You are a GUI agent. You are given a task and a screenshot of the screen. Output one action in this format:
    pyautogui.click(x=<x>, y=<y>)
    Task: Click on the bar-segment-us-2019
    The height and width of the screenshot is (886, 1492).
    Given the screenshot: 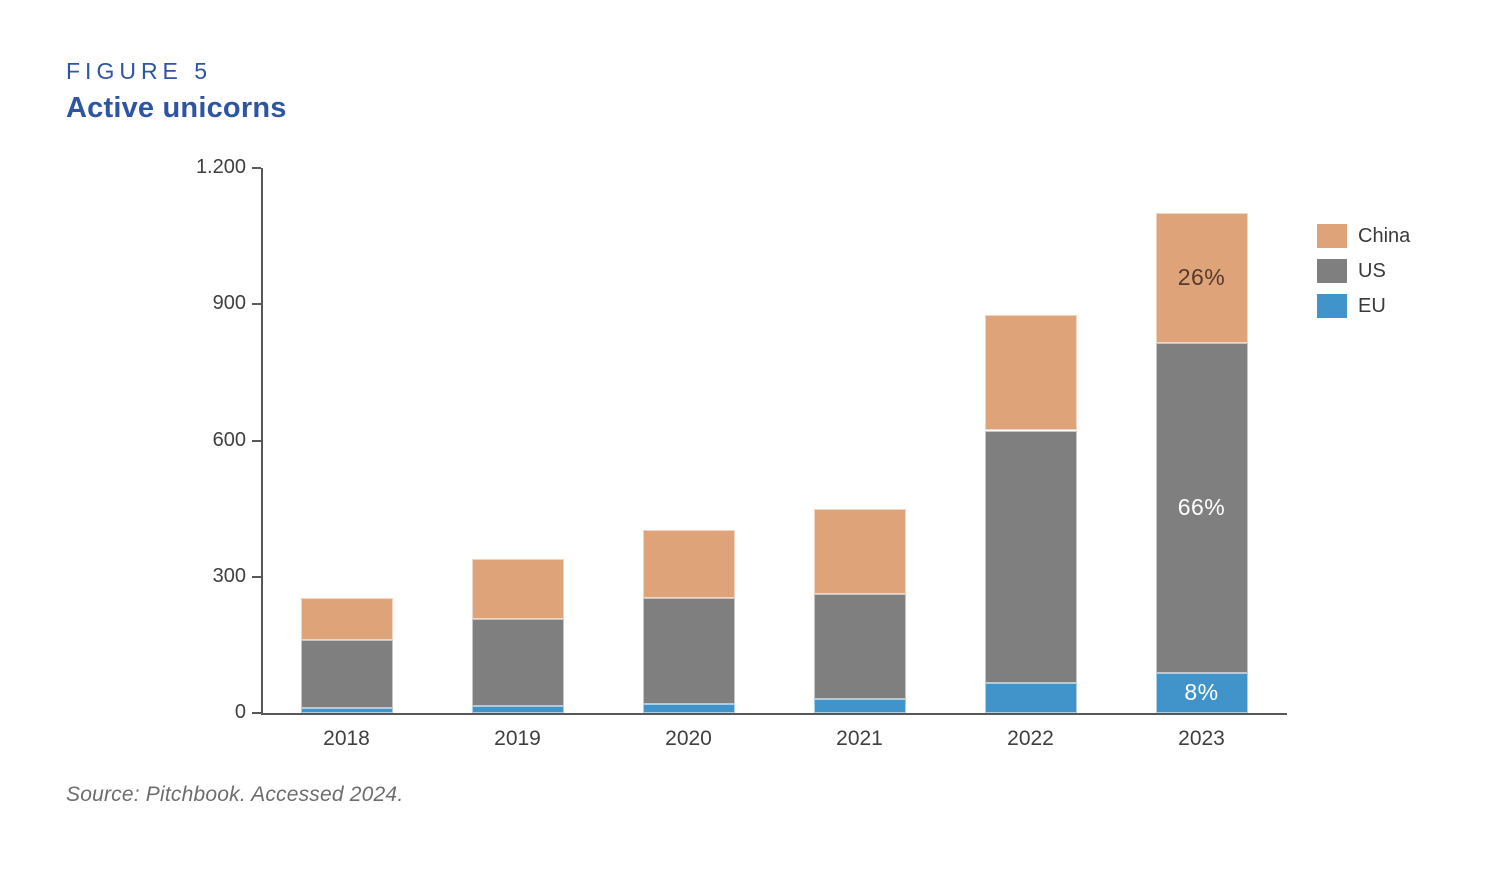 What is the action you would take?
    pyautogui.click(x=517, y=662)
    